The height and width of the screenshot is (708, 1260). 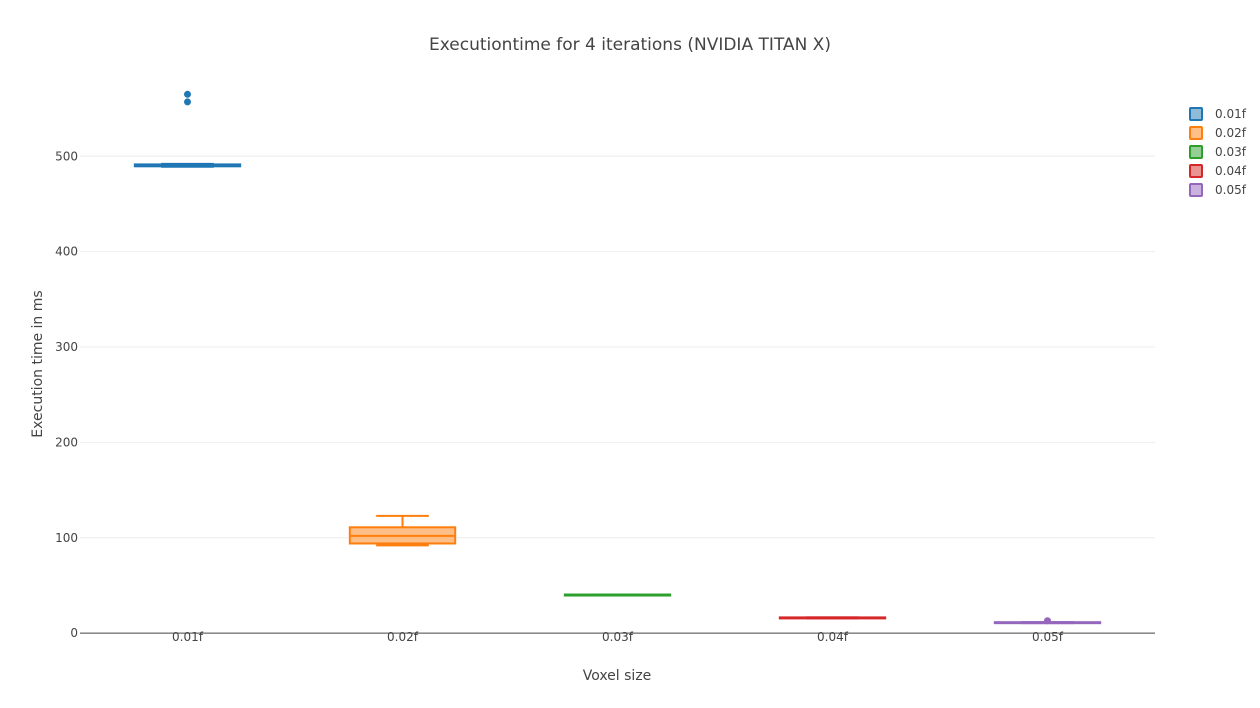 What do you see at coordinates (66, 156) in the screenshot?
I see `y-tick-label: 500` at bounding box center [66, 156].